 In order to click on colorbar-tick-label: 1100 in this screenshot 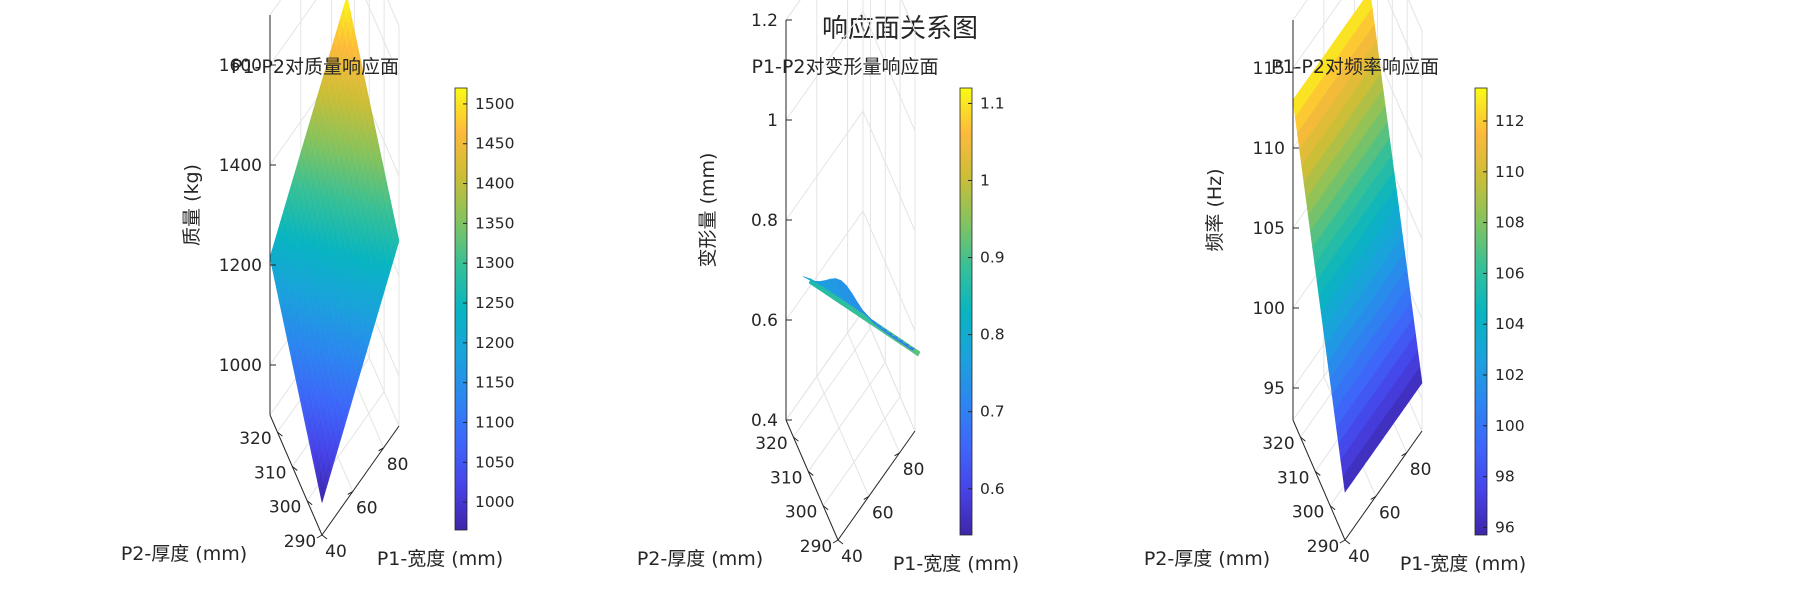, I will do `click(494, 422)`.